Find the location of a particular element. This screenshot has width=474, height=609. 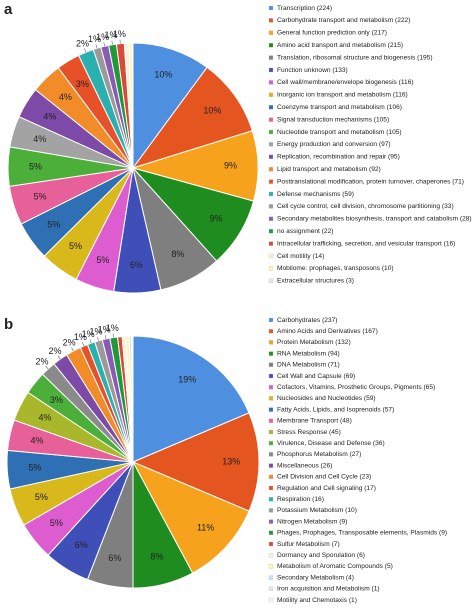

slice-label: 11% is located at coordinates (205, 528).